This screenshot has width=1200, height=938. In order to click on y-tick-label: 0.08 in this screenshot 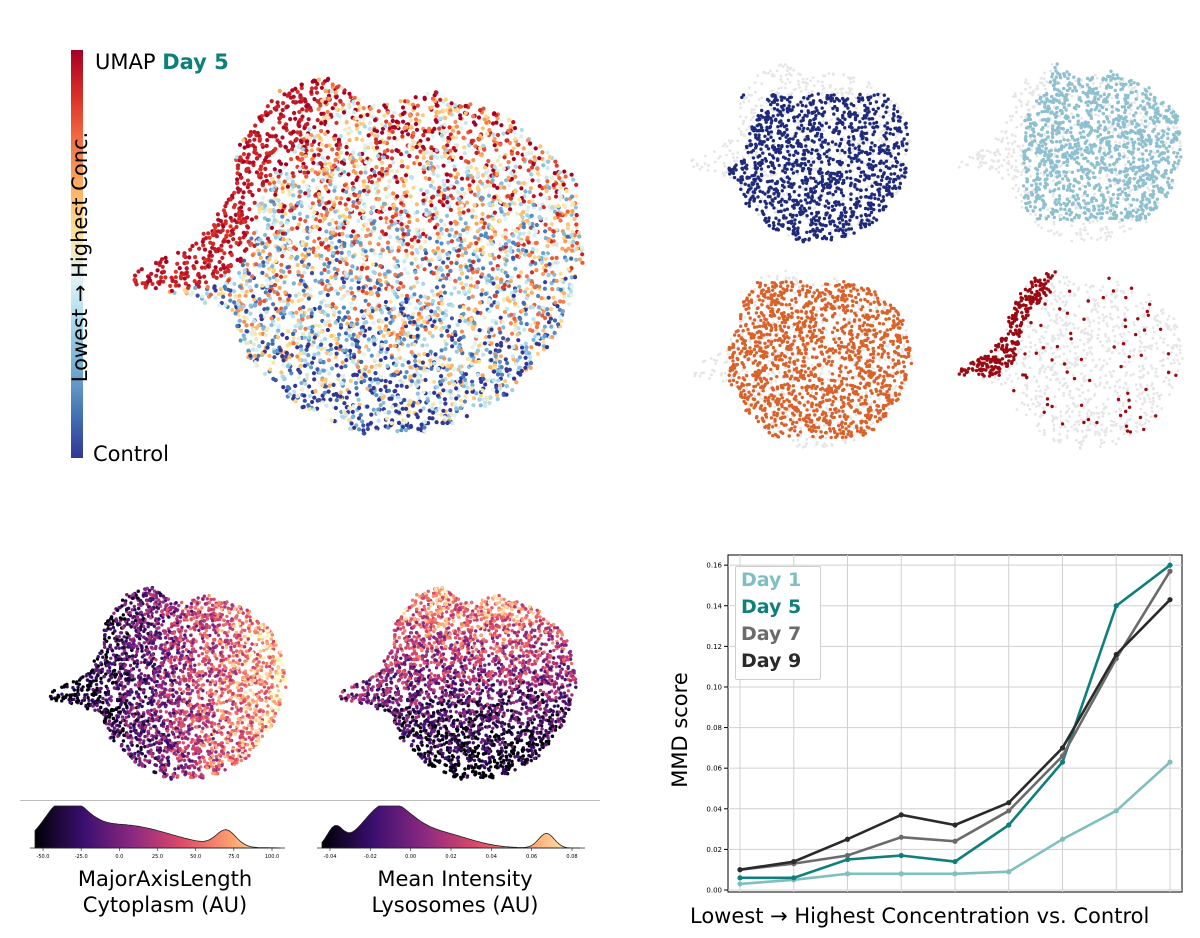, I will do `click(714, 728)`.